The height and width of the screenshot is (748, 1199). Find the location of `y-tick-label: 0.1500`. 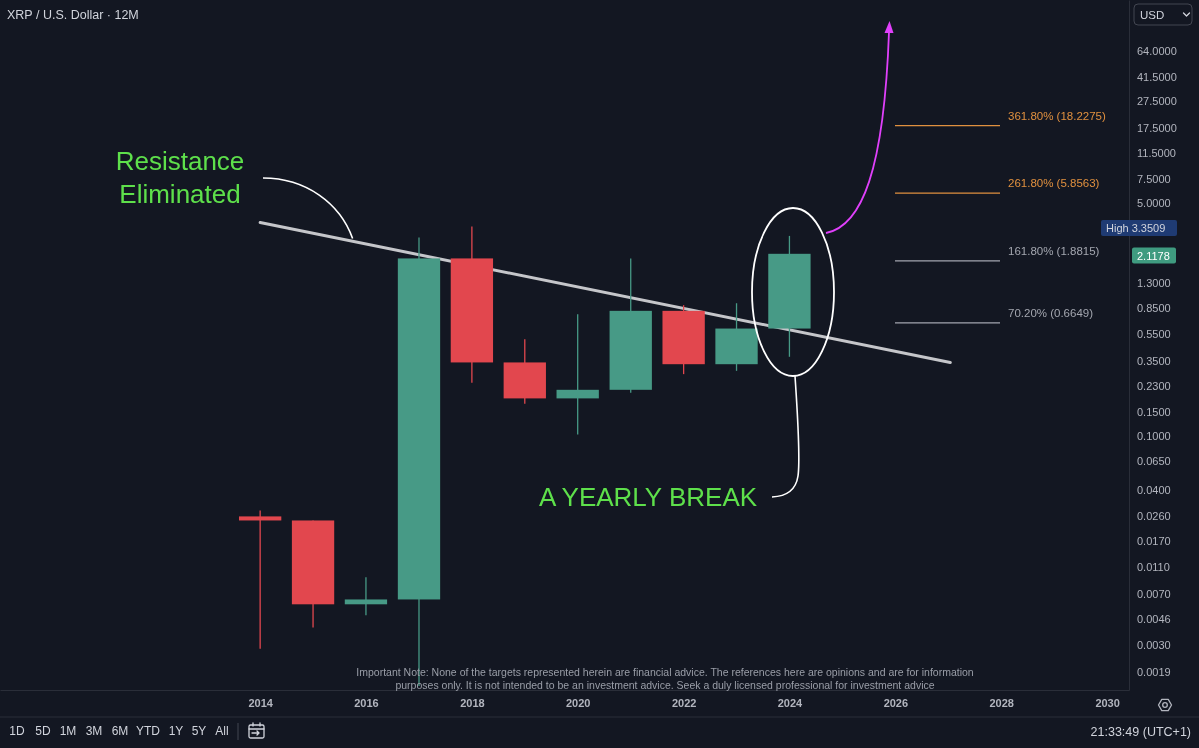

y-tick-label: 0.1500 is located at coordinates (1154, 411).